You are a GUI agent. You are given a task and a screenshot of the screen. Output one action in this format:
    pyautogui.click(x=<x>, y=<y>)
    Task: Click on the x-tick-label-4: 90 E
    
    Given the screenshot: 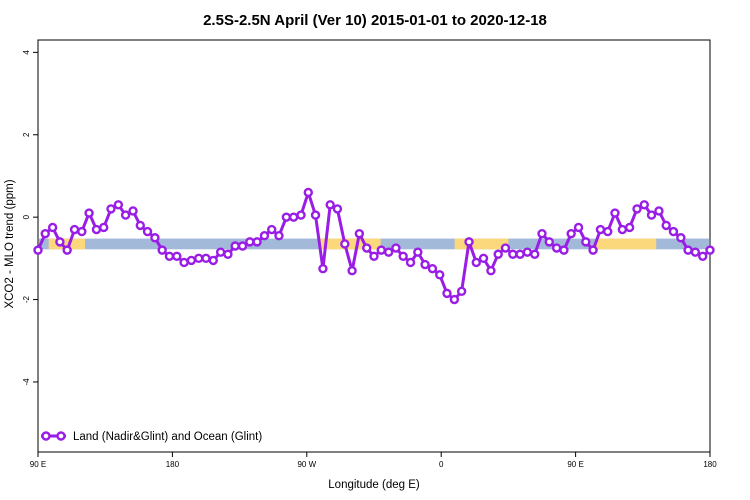 What is the action you would take?
    pyautogui.click(x=575, y=464)
    